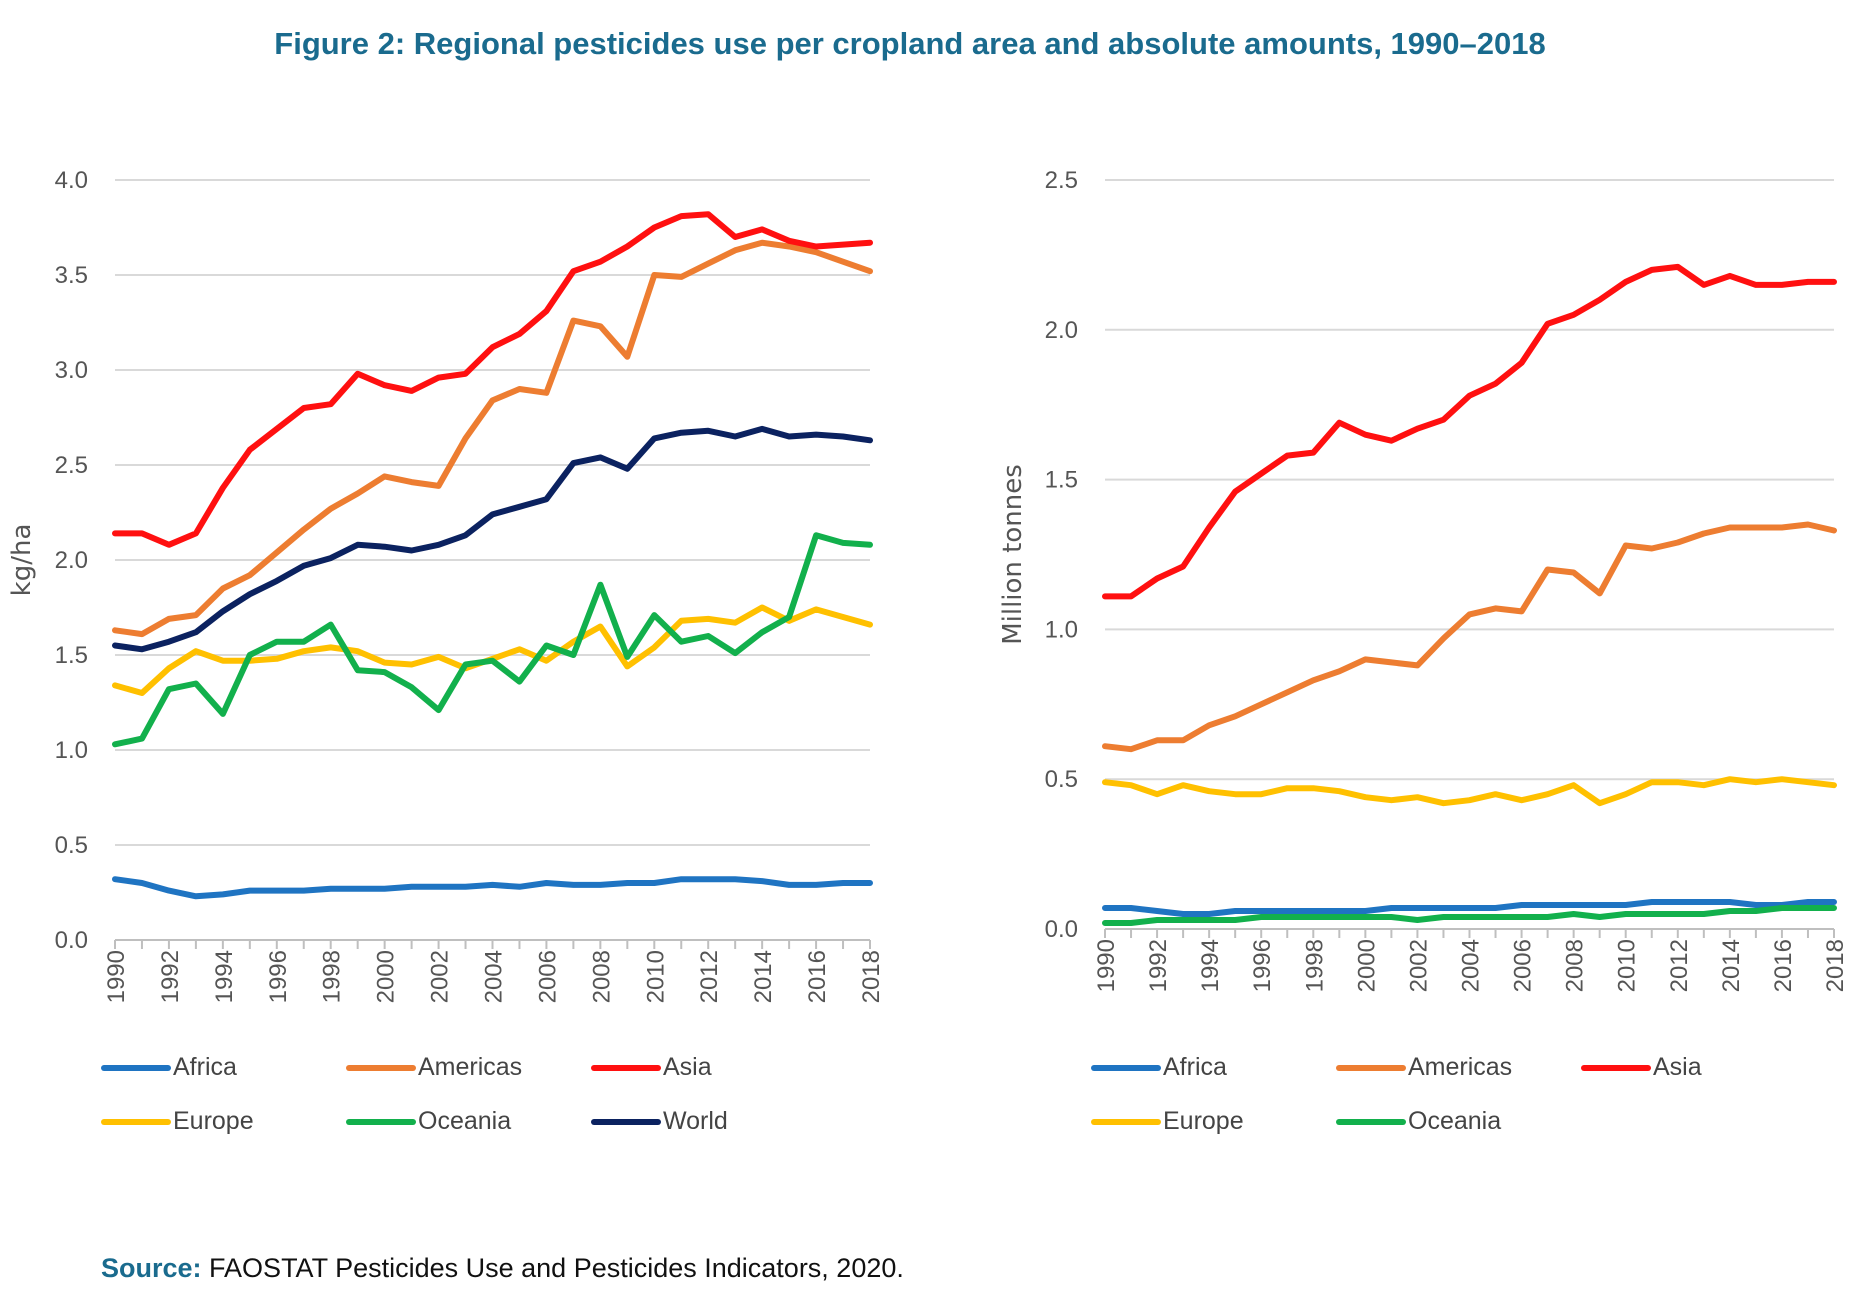 This screenshot has width=1856, height=1300. Describe the element at coordinates (151, 1268) in the screenshot. I see `source-label: Source:` at that location.